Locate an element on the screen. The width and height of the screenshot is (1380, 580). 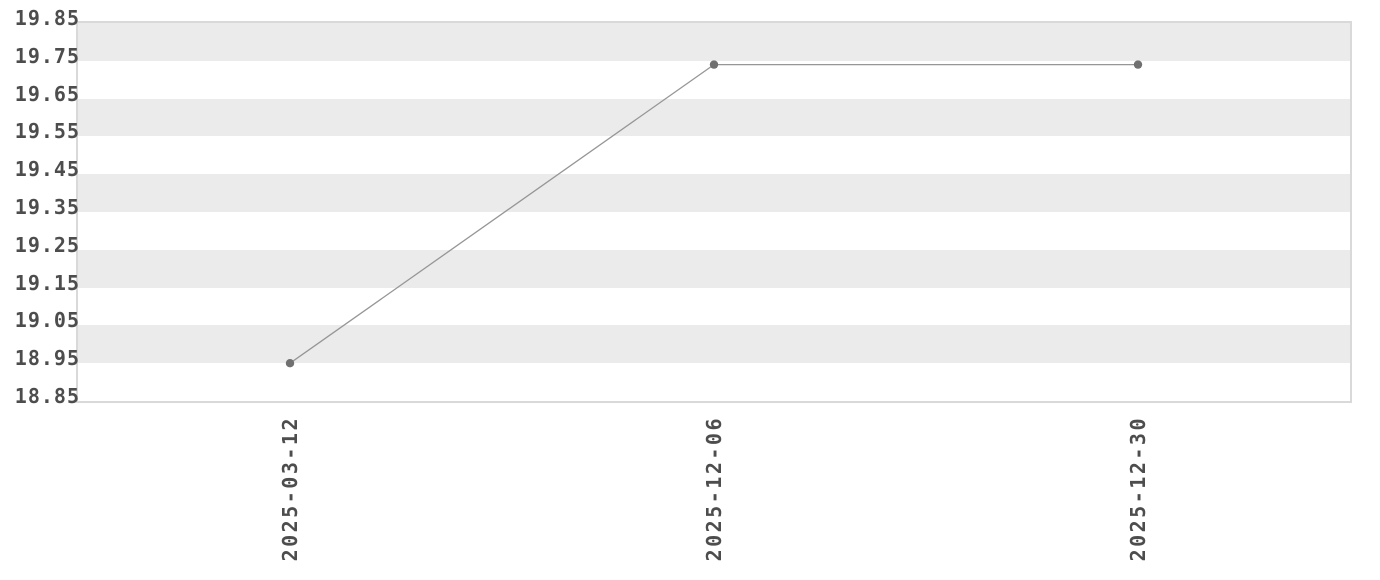
y-axis-tick-label: 19.75 is located at coordinates (47, 55).